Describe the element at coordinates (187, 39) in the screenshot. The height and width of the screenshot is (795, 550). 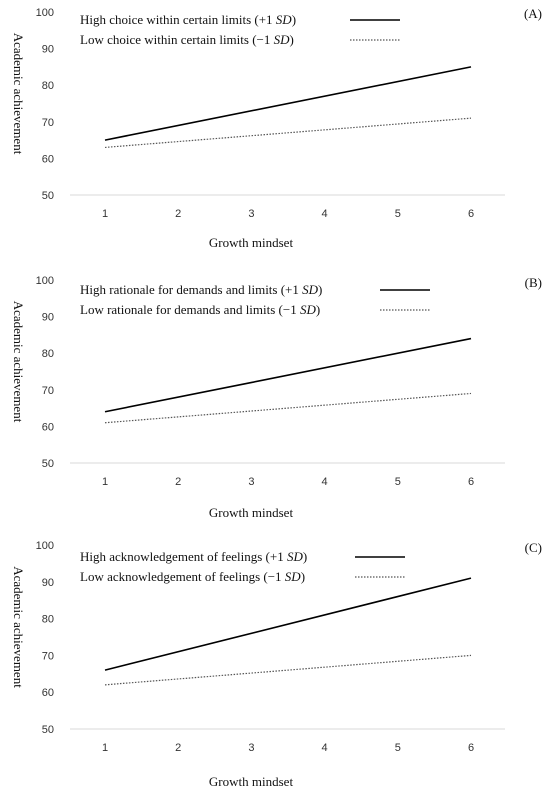
I see `legend-label: Low choice within certain limits (−1 SD)` at that location.